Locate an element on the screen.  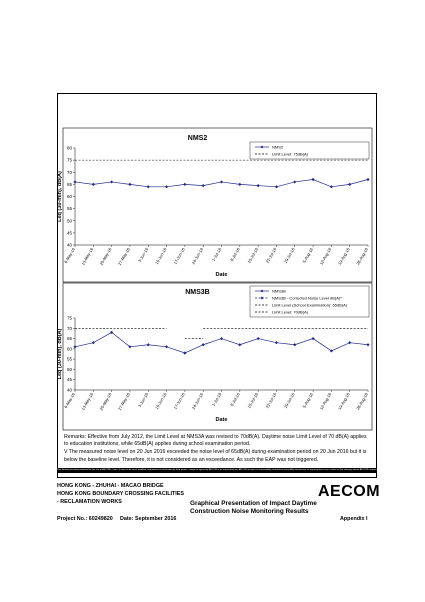
legend-label: NMS2 is located at coordinates (278, 147).